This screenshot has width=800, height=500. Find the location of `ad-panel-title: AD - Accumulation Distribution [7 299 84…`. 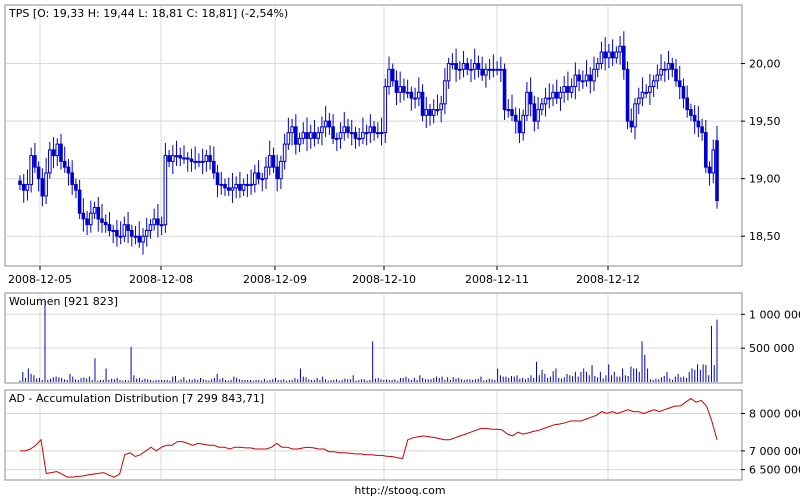

ad-panel-title: AD - Accumulation Distribution [7 299 84… is located at coordinates (136, 398).